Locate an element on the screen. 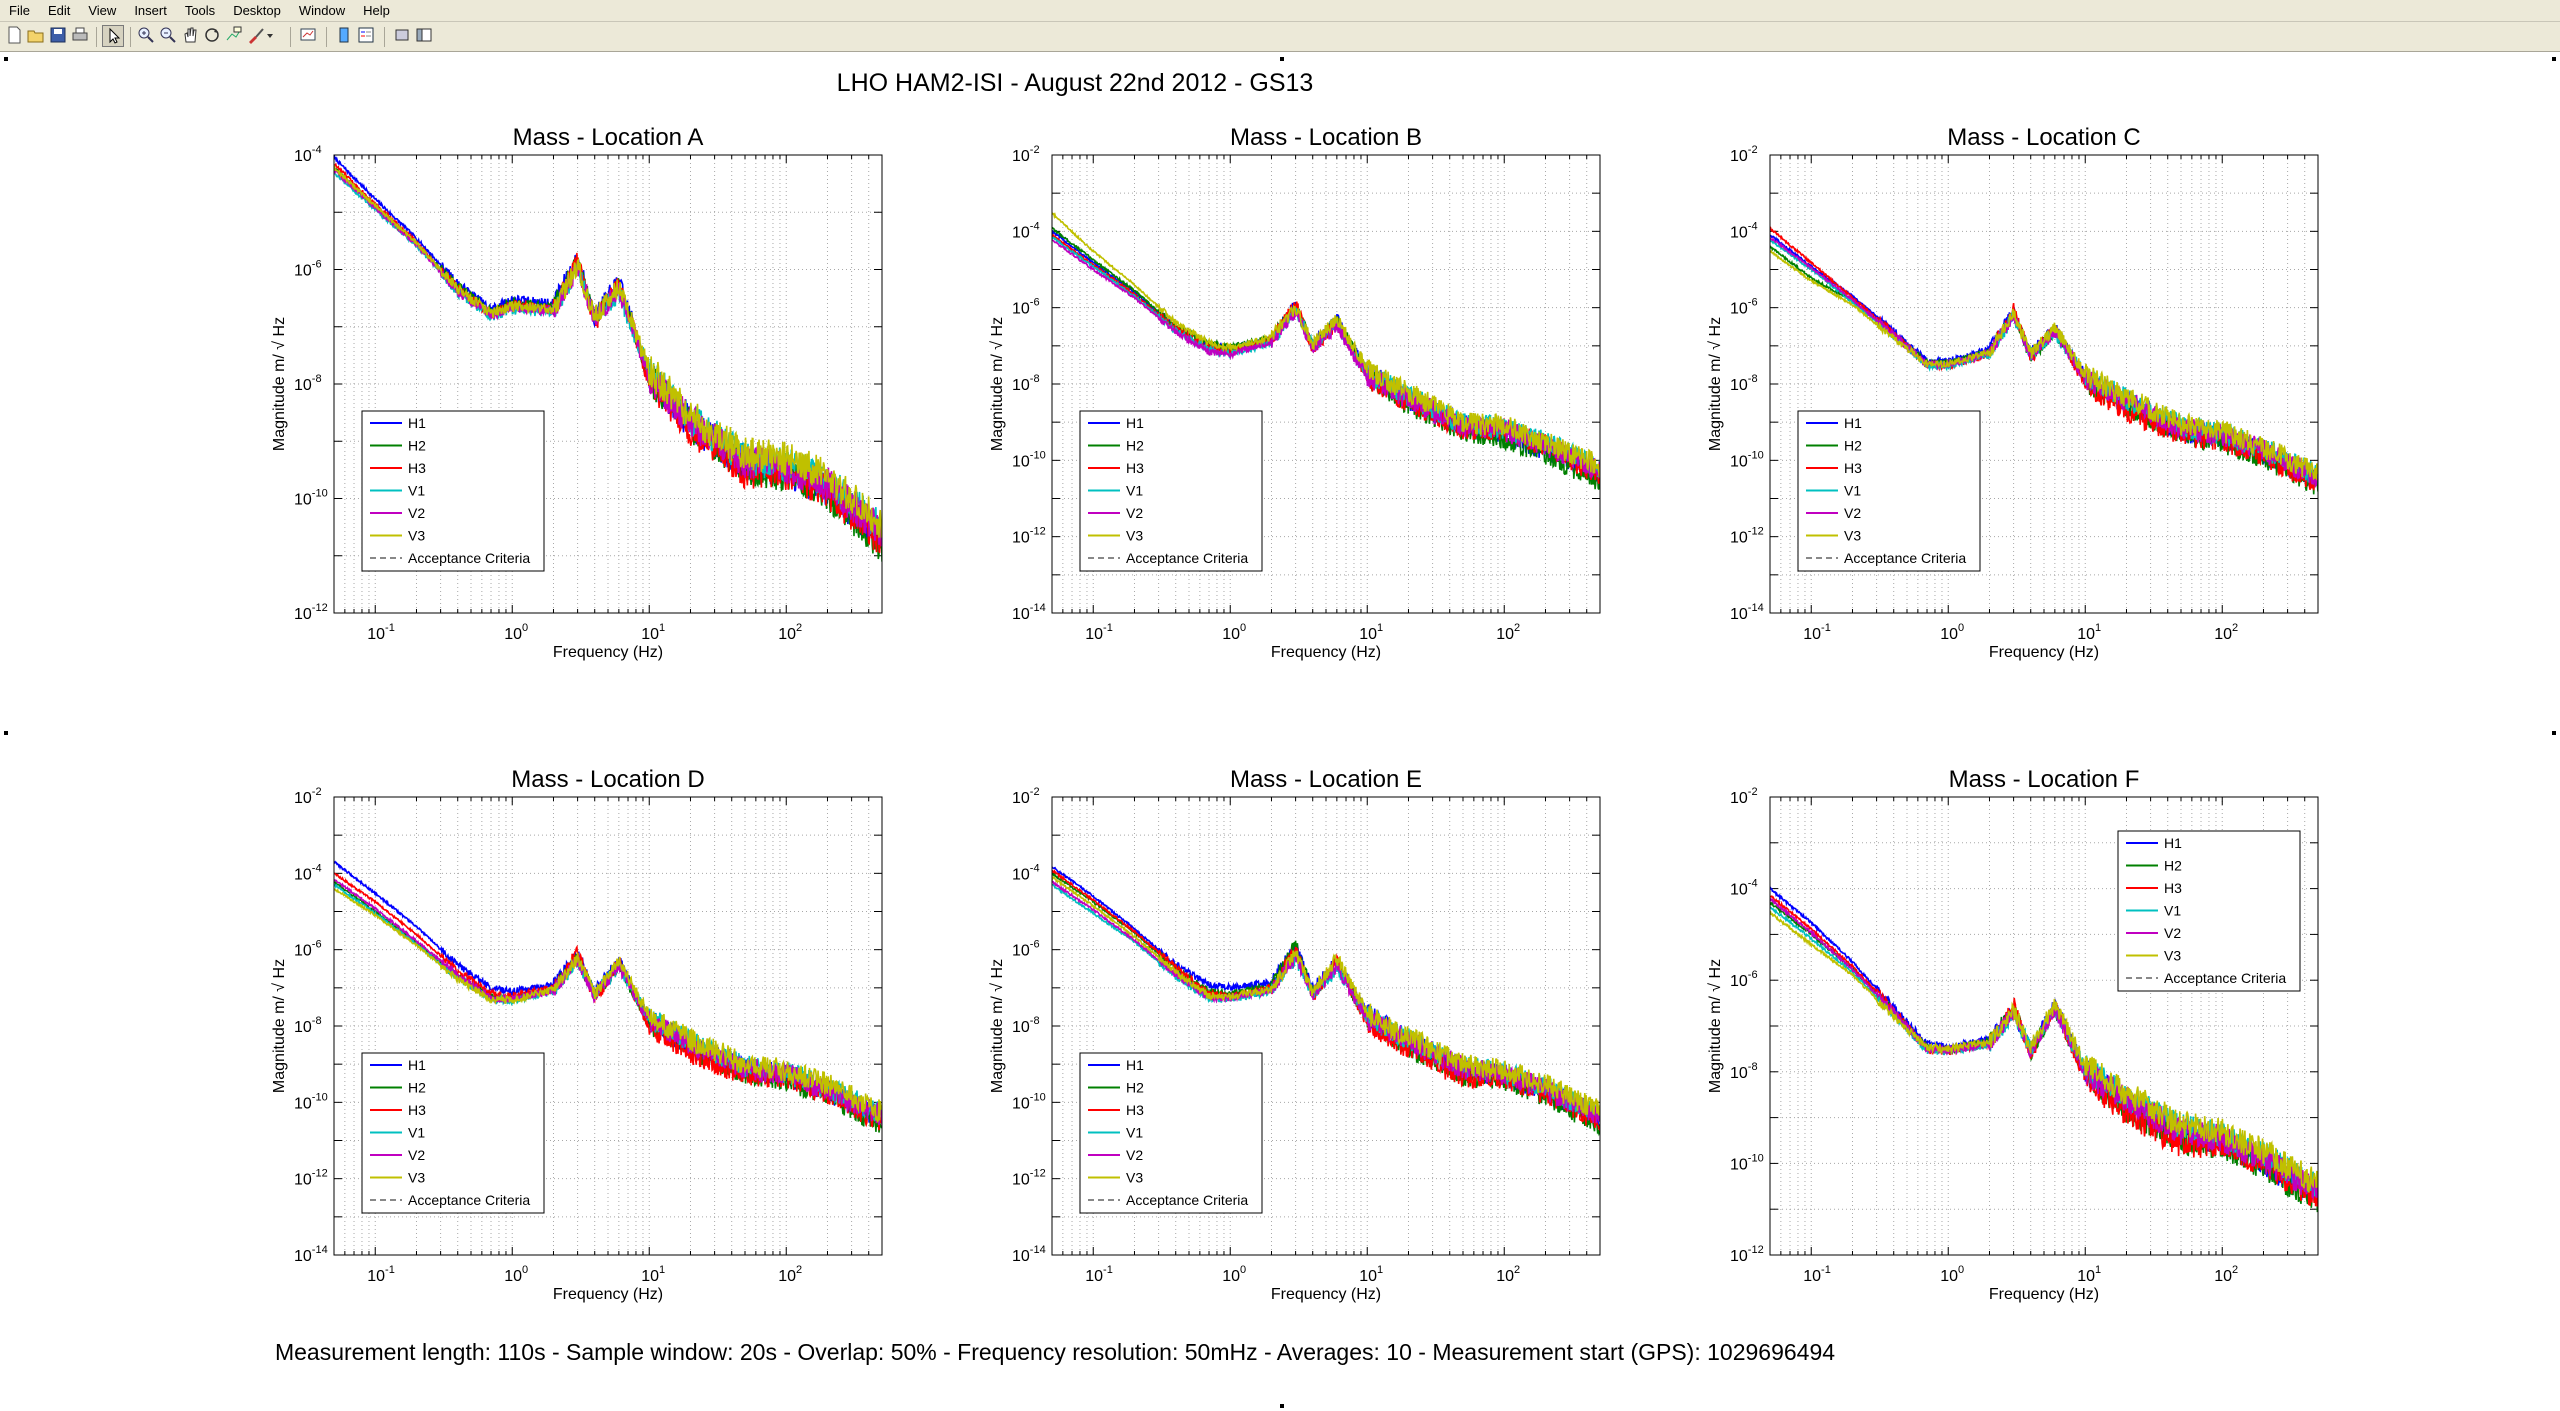 The height and width of the screenshot is (1411, 2560). colorbar-icon is located at coordinates (345, 36).